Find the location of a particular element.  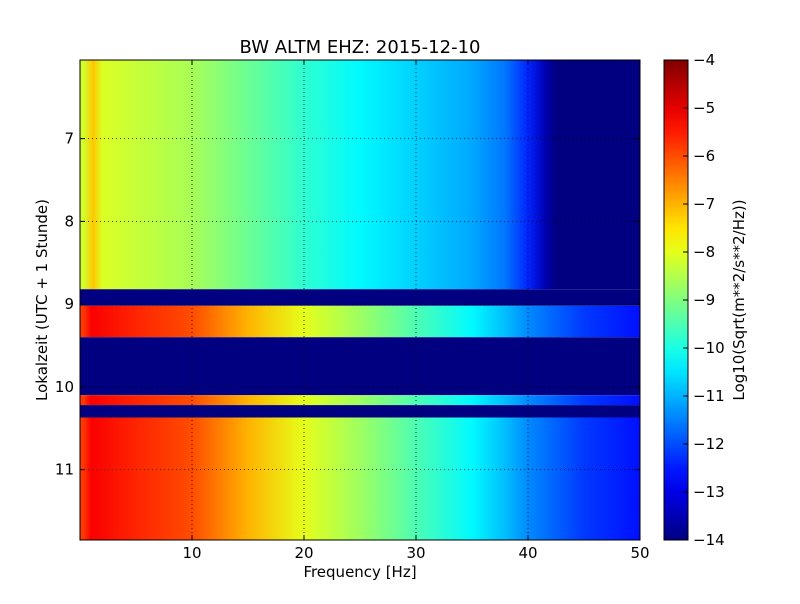

colorbar-tick-label: −11 is located at coordinates (709, 396).